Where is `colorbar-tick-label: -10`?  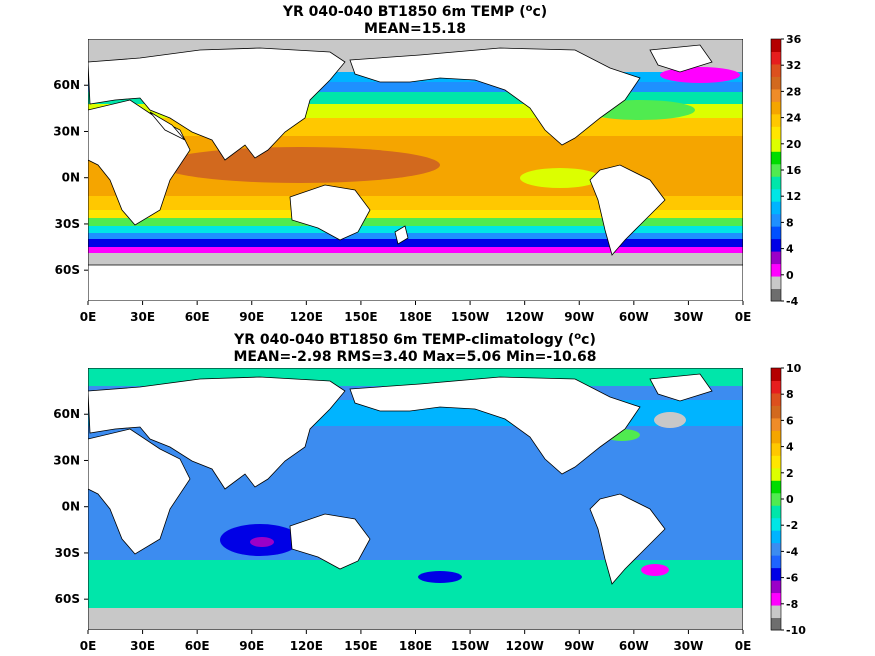 colorbar-tick-label: -10 is located at coordinates (796, 630).